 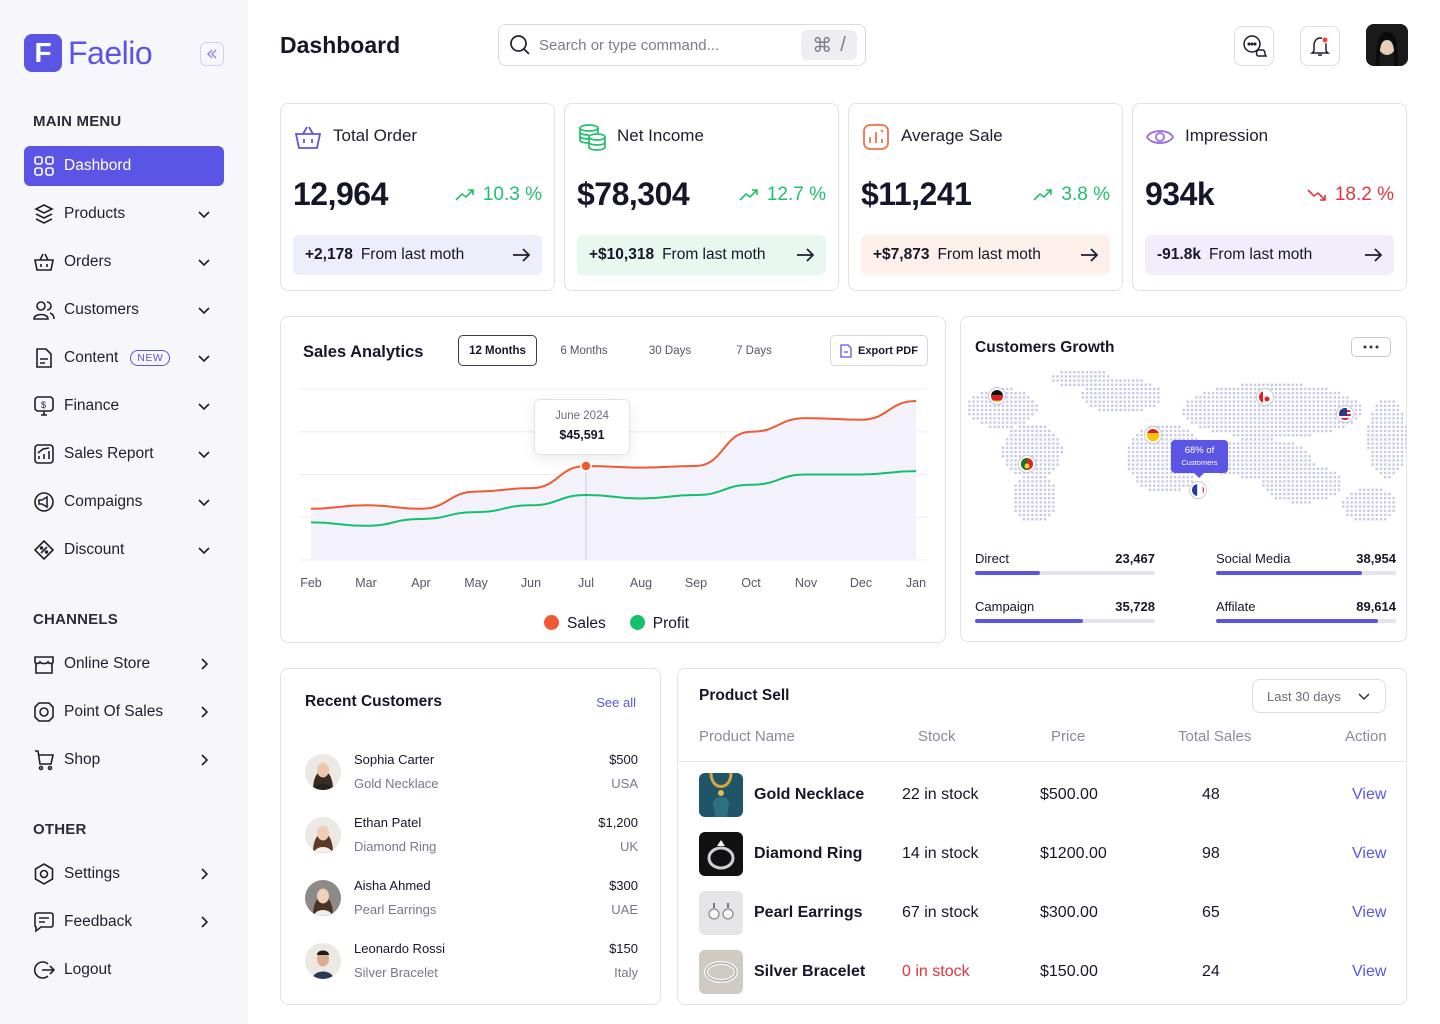 What do you see at coordinates (1319, 696) in the screenshot?
I see `date-range-select: Last 30 days` at bounding box center [1319, 696].